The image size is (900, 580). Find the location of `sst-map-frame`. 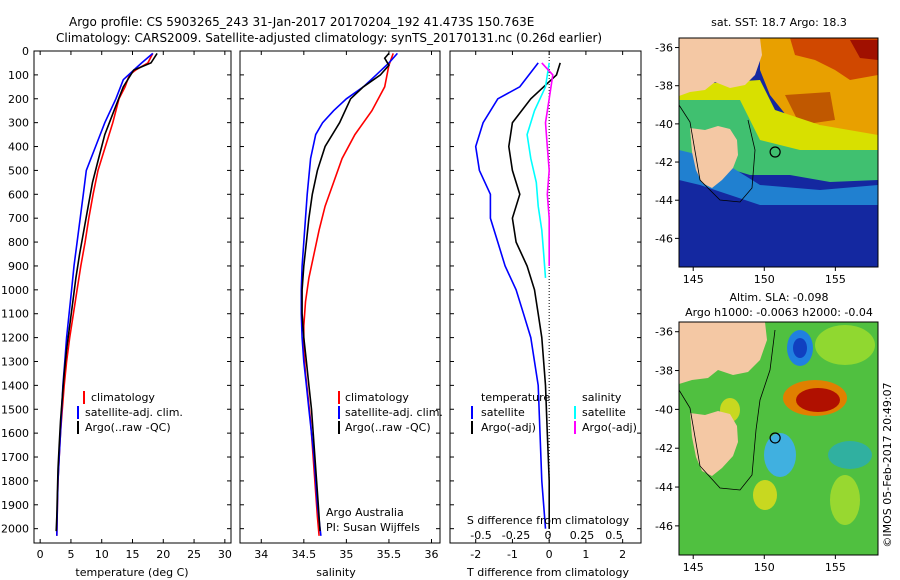

sst-map-frame is located at coordinates (778, 152).